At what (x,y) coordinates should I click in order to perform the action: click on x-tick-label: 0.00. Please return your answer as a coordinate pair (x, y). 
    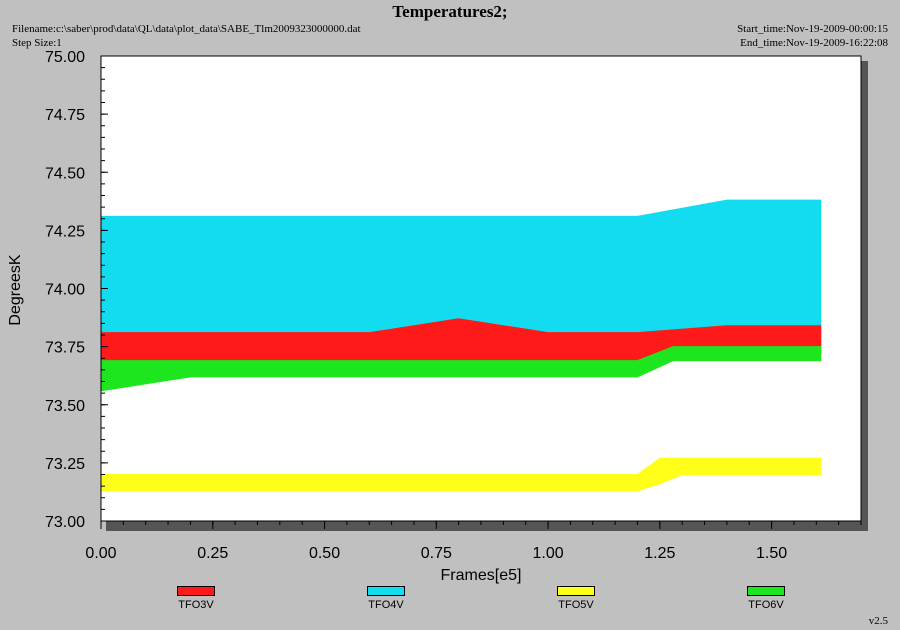
    Looking at the image, I should click on (100, 553).